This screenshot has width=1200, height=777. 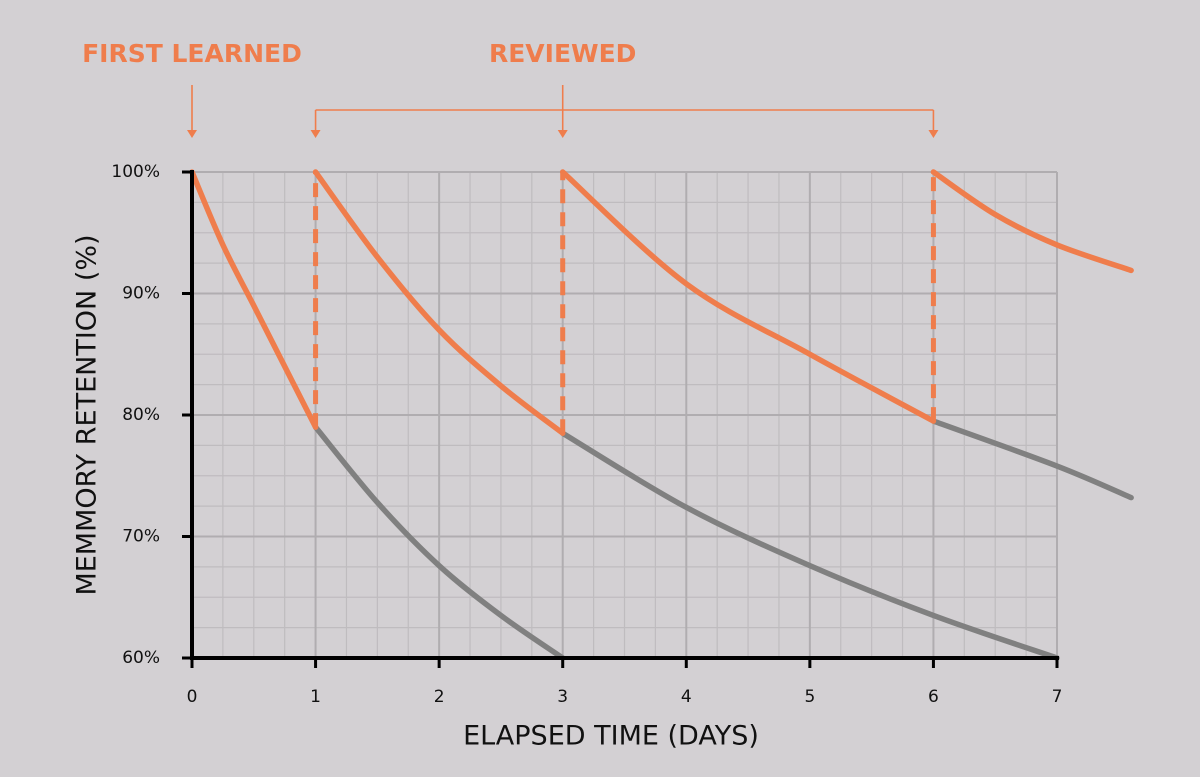 I want to click on x-tick-label: 5, so click(x=809, y=697).